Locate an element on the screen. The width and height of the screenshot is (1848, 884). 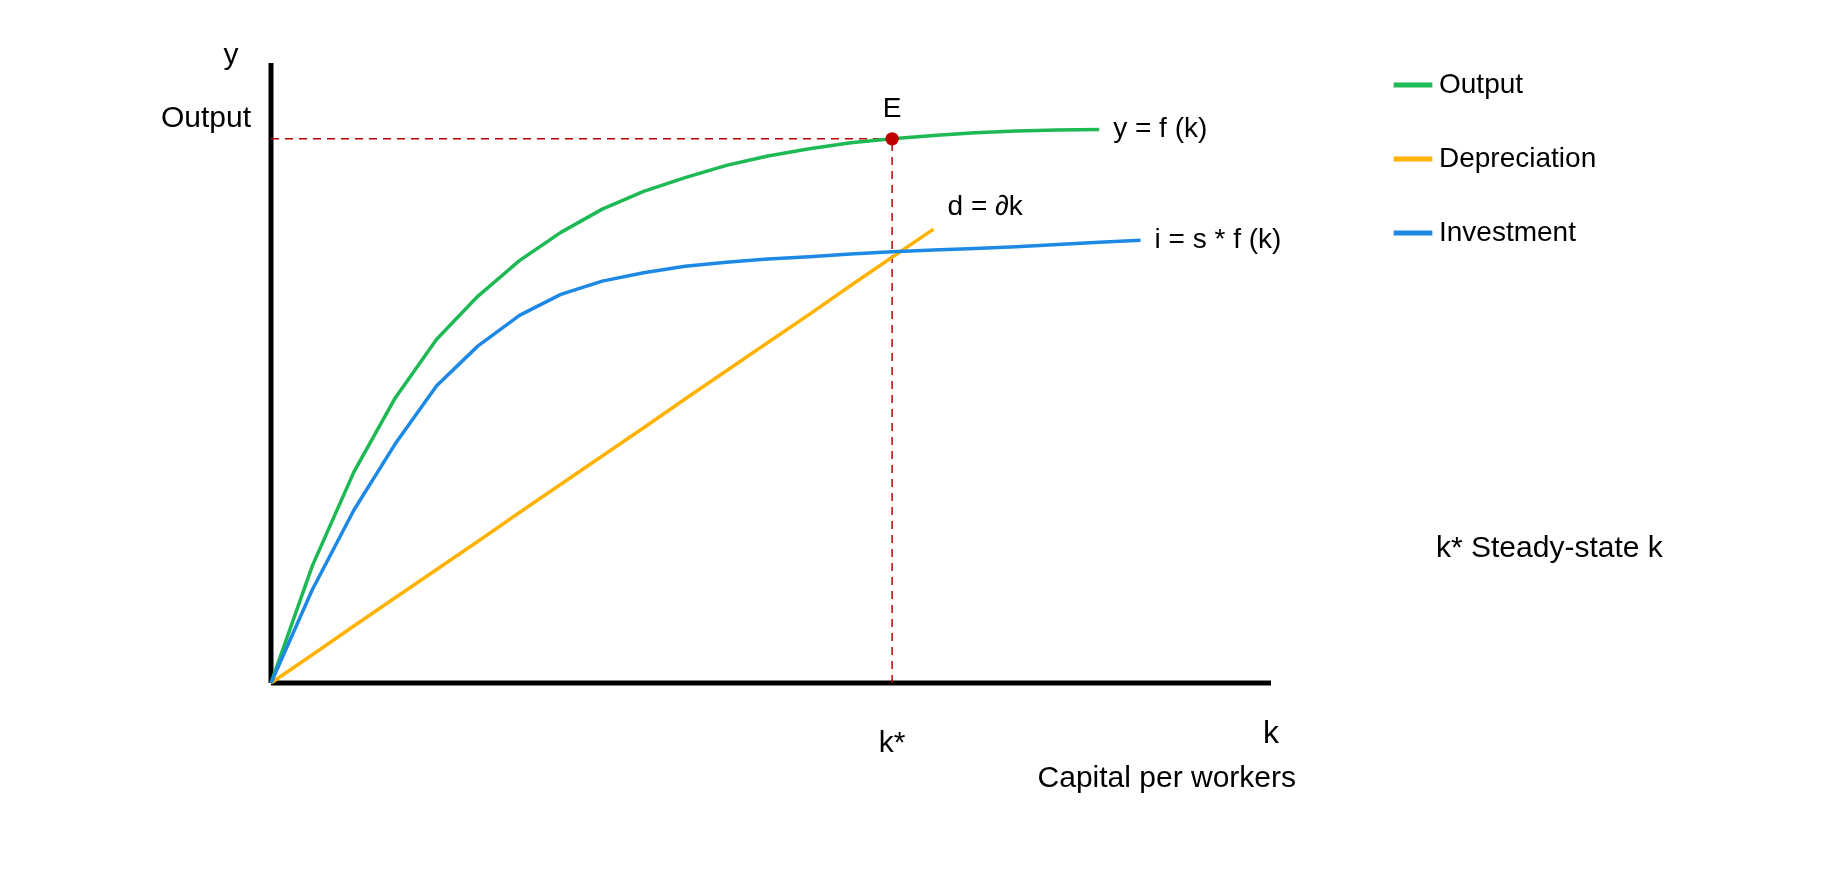
annotation: d = ∂k is located at coordinates (985, 206).